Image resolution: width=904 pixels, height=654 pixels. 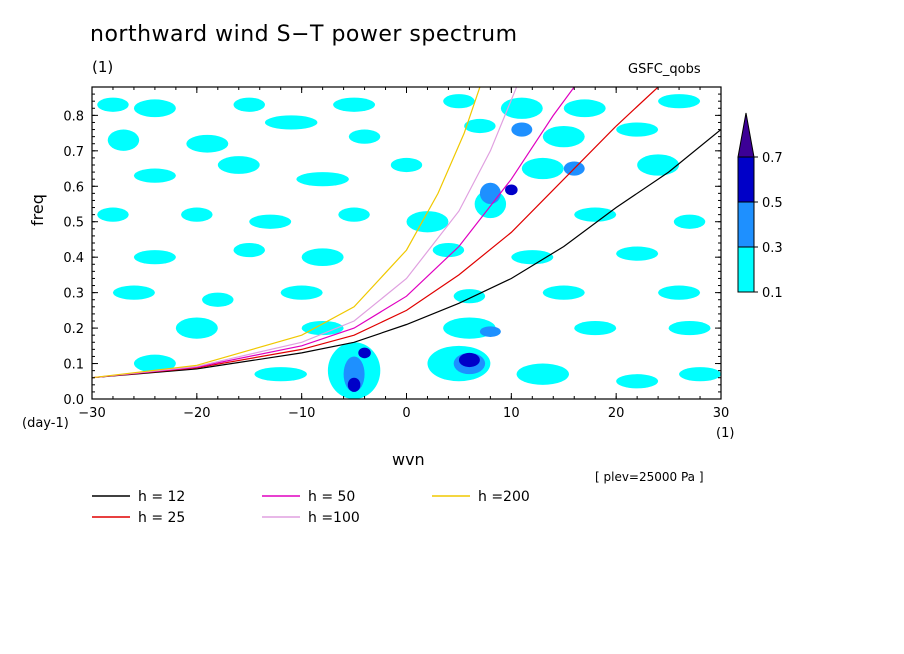 I want to click on y-tick-label: 0.6, so click(x=73, y=187).